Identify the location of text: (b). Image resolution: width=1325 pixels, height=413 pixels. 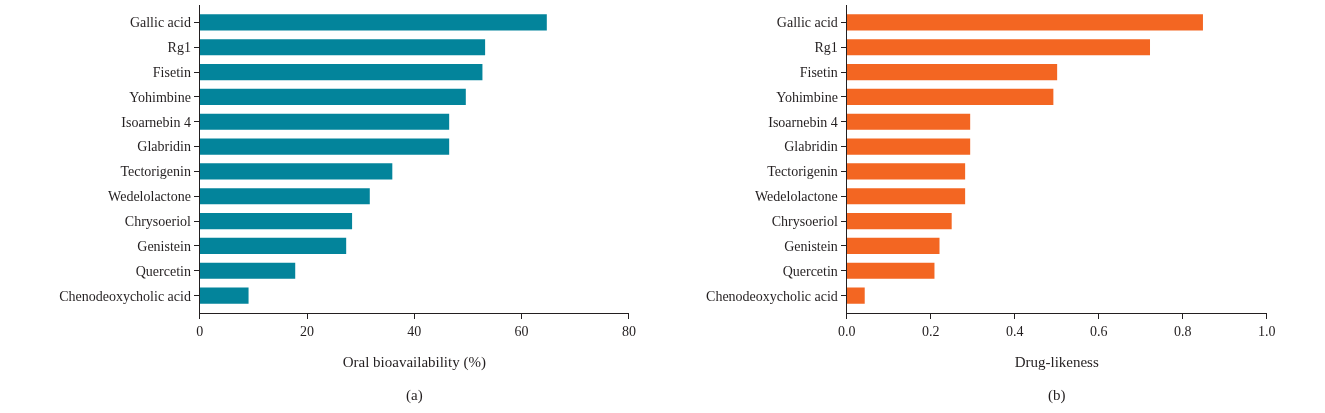
(1057, 395).